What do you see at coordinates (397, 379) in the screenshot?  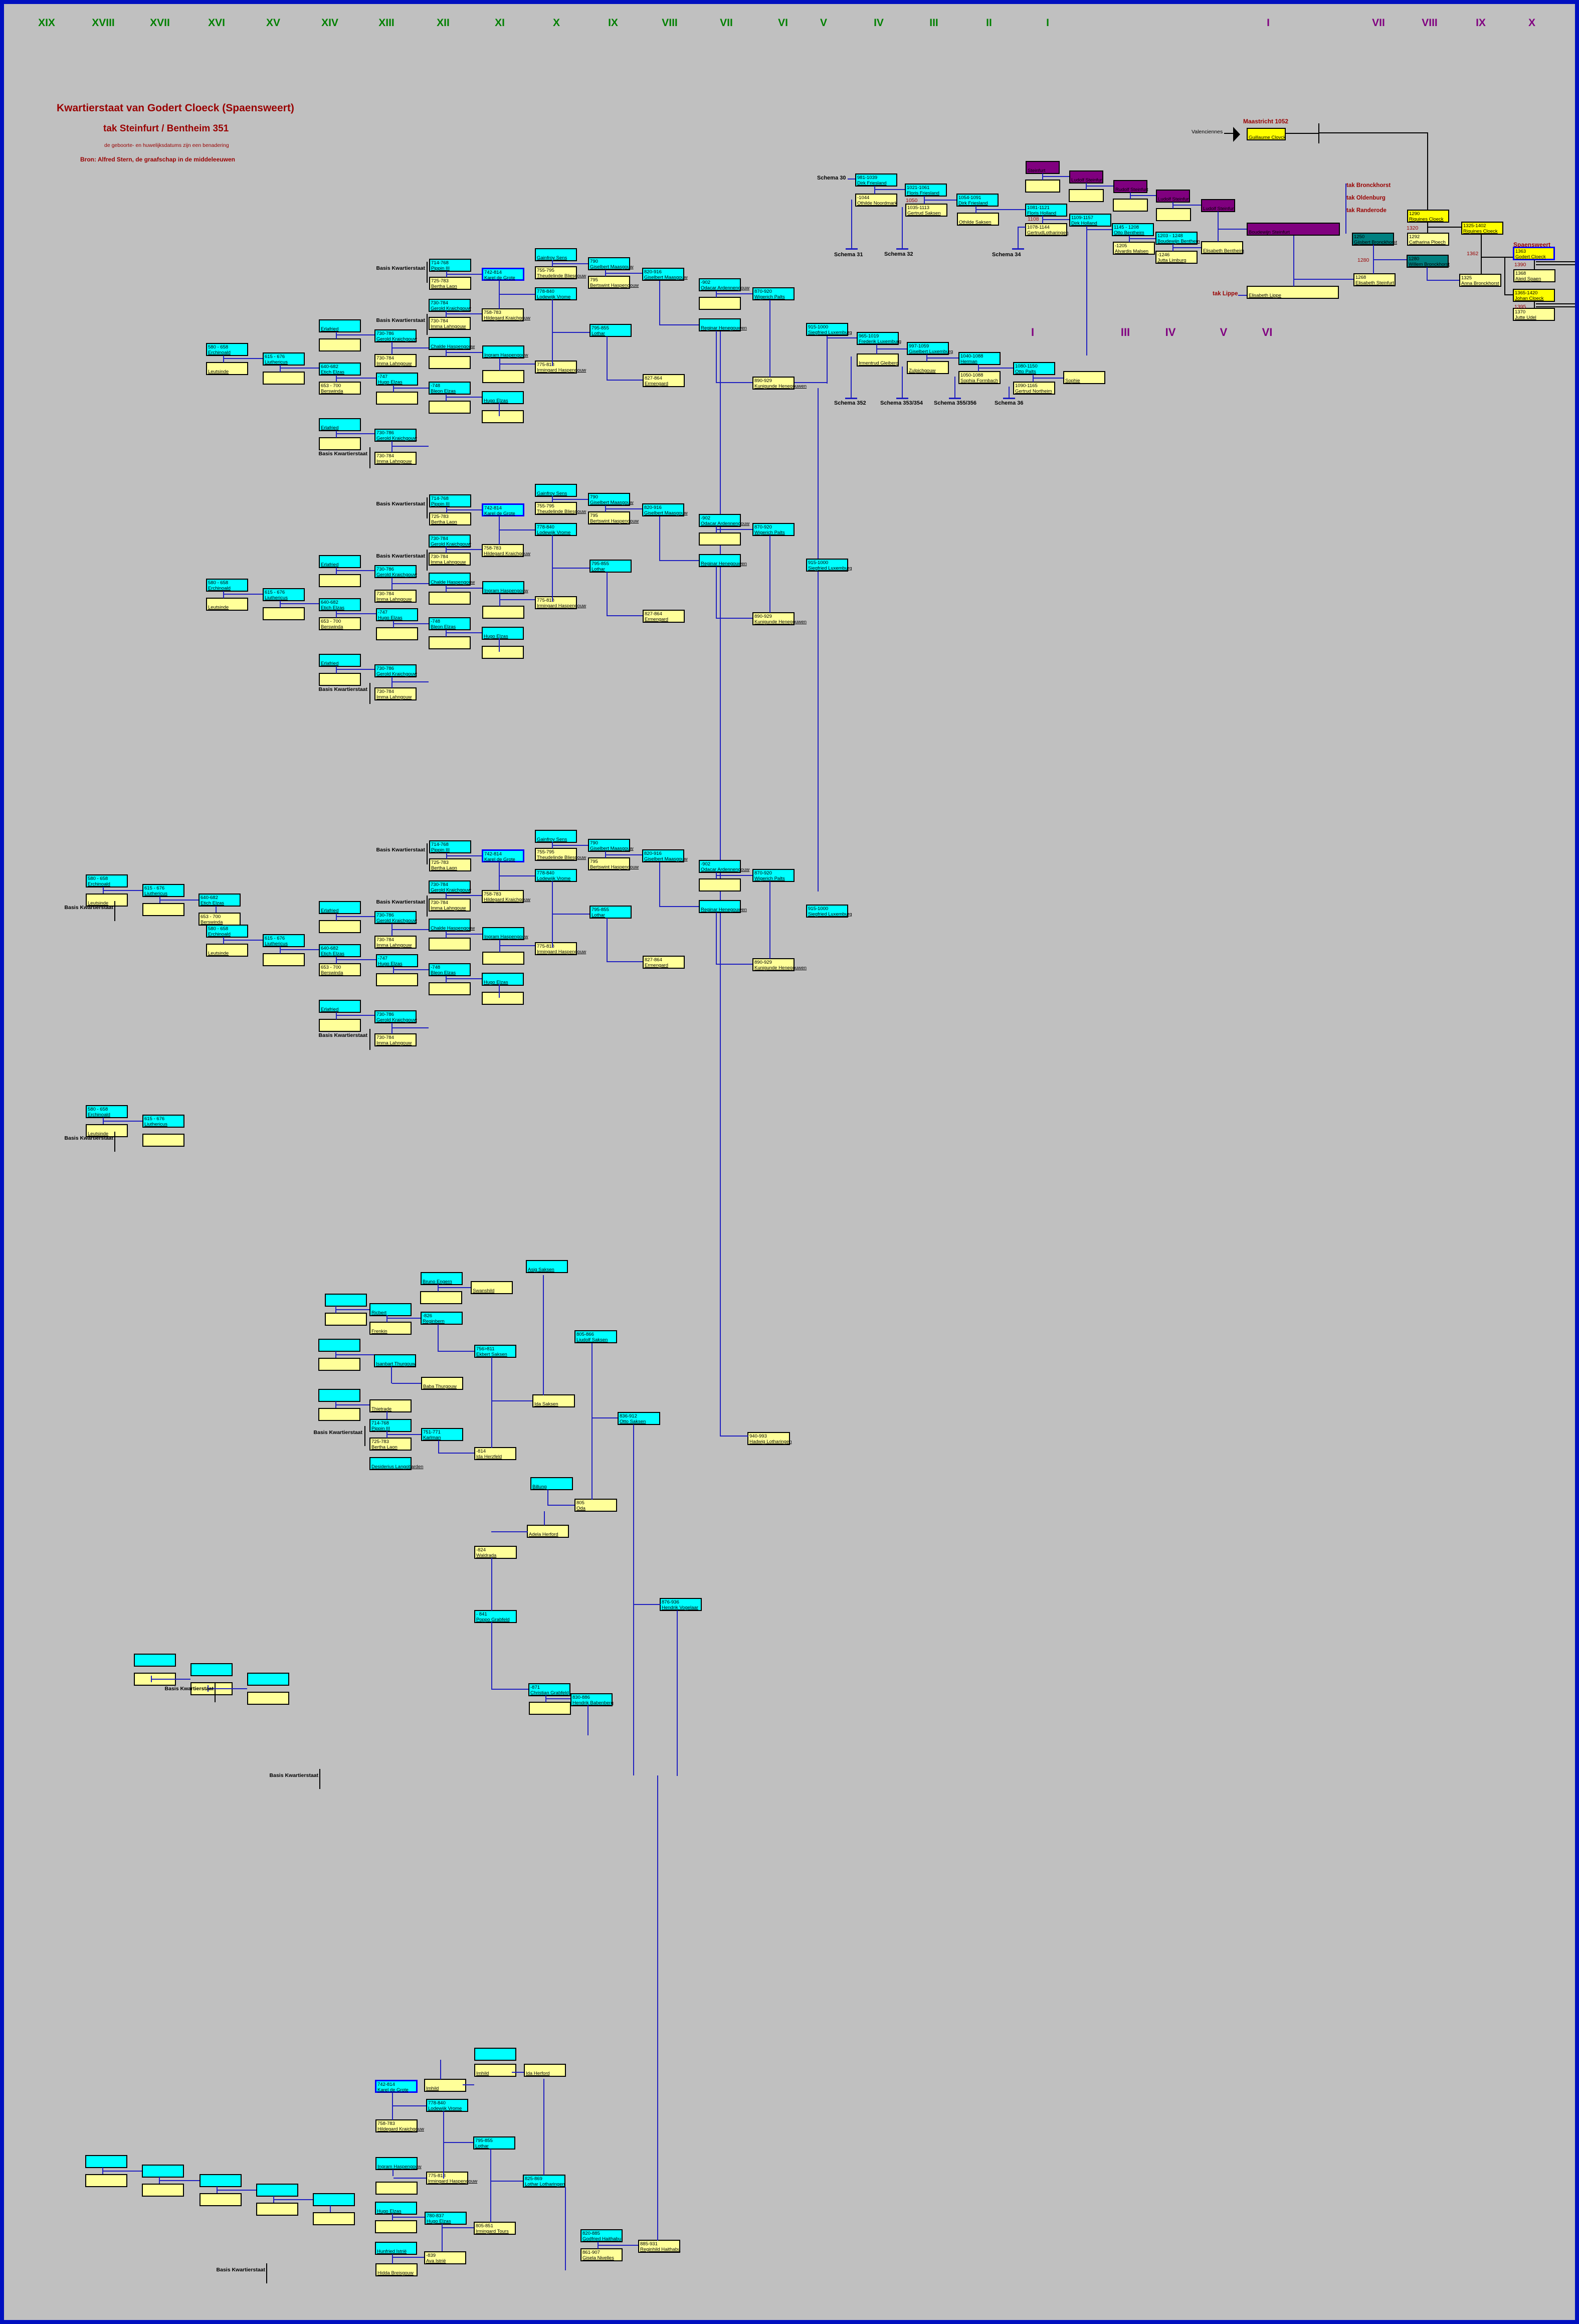 I see `person-box: -747 Hugo Elzas` at bounding box center [397, 379].